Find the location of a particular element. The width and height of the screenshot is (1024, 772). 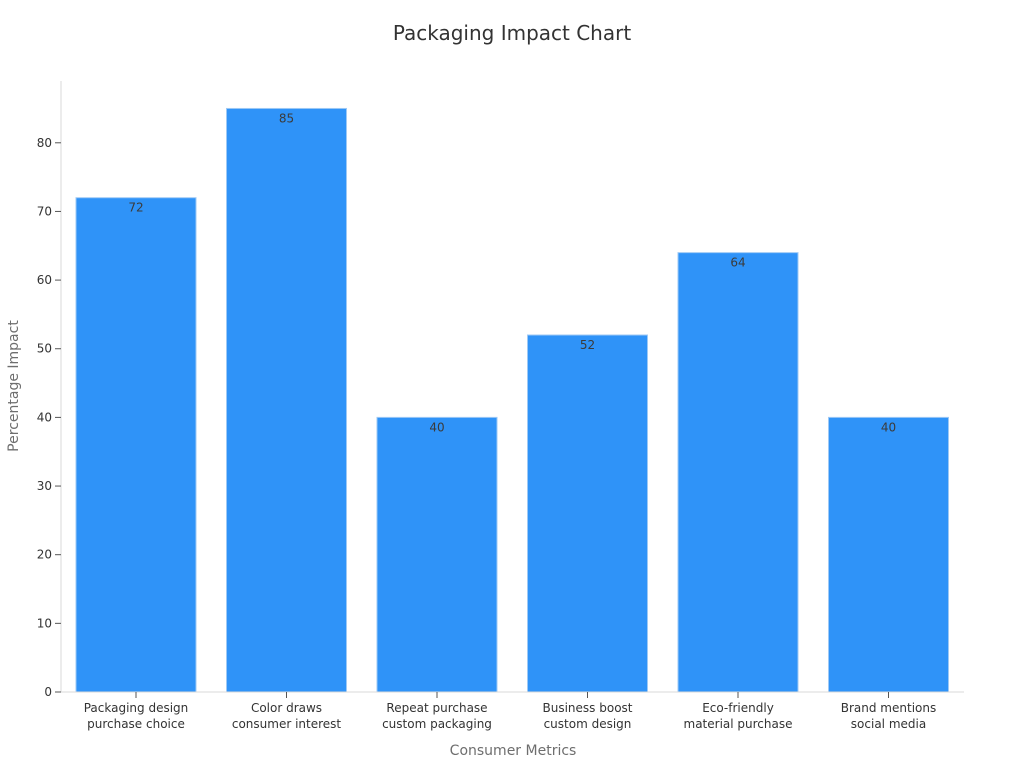

x-tick-label: Repeat purchase is located at coordinates (436, 708).